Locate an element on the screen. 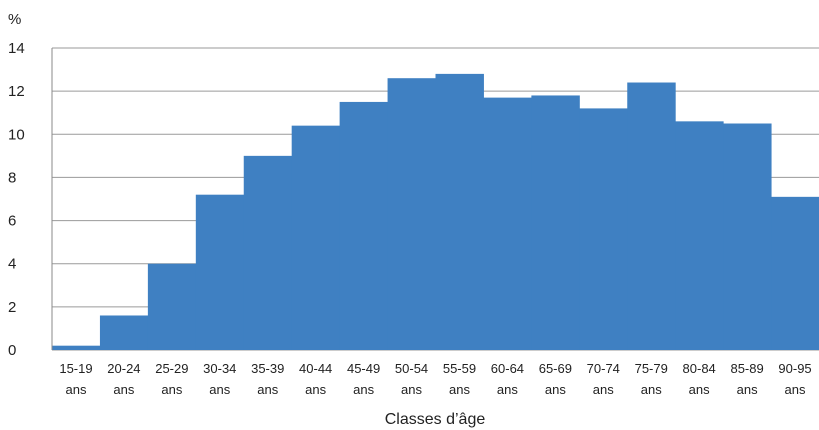 The height and width of the screenshot is (430, 819). x-tick-label: 20-24 ans is located at coordinates (123, 379).